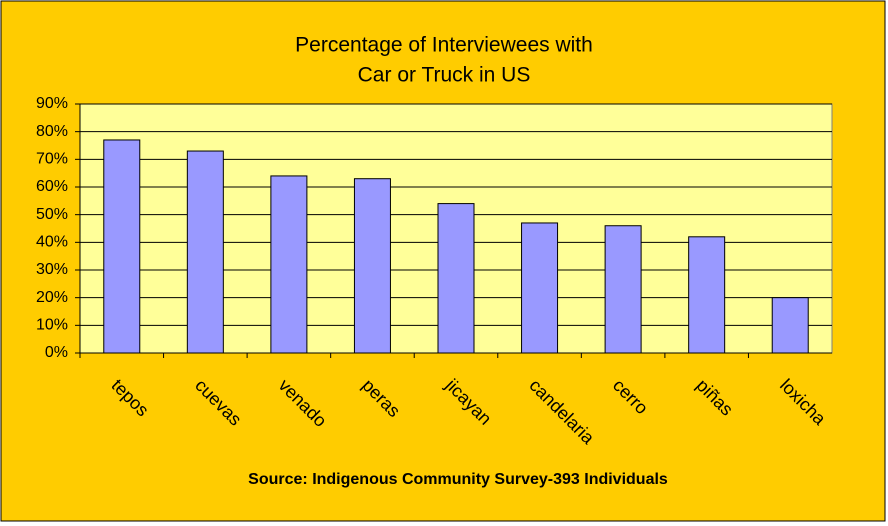 The height and width of the screenshot is (526, 888). I want to click on chart-title: Car or Truck in US, so click(444, 75).